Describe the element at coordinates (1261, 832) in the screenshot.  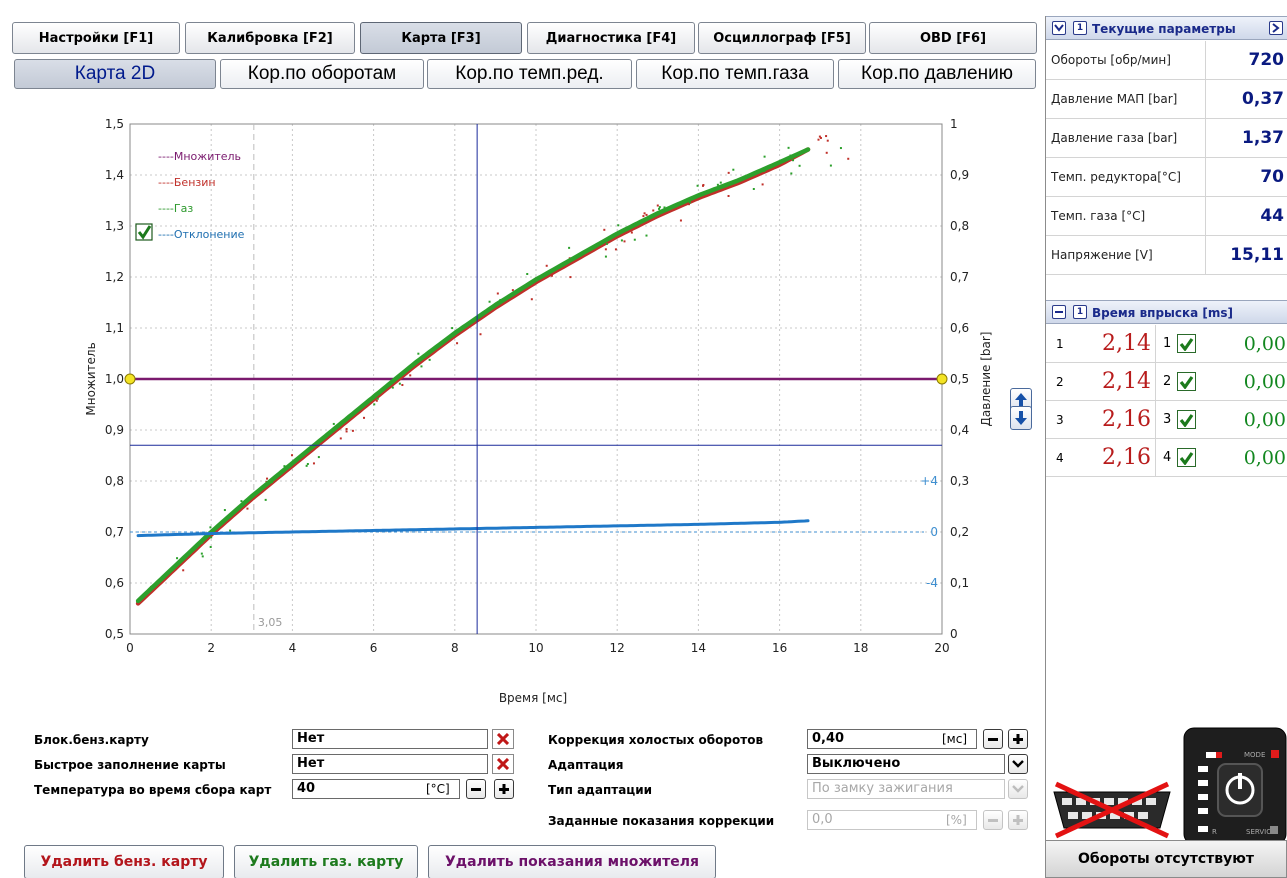
I see `service-label: SERVICE` at that location.